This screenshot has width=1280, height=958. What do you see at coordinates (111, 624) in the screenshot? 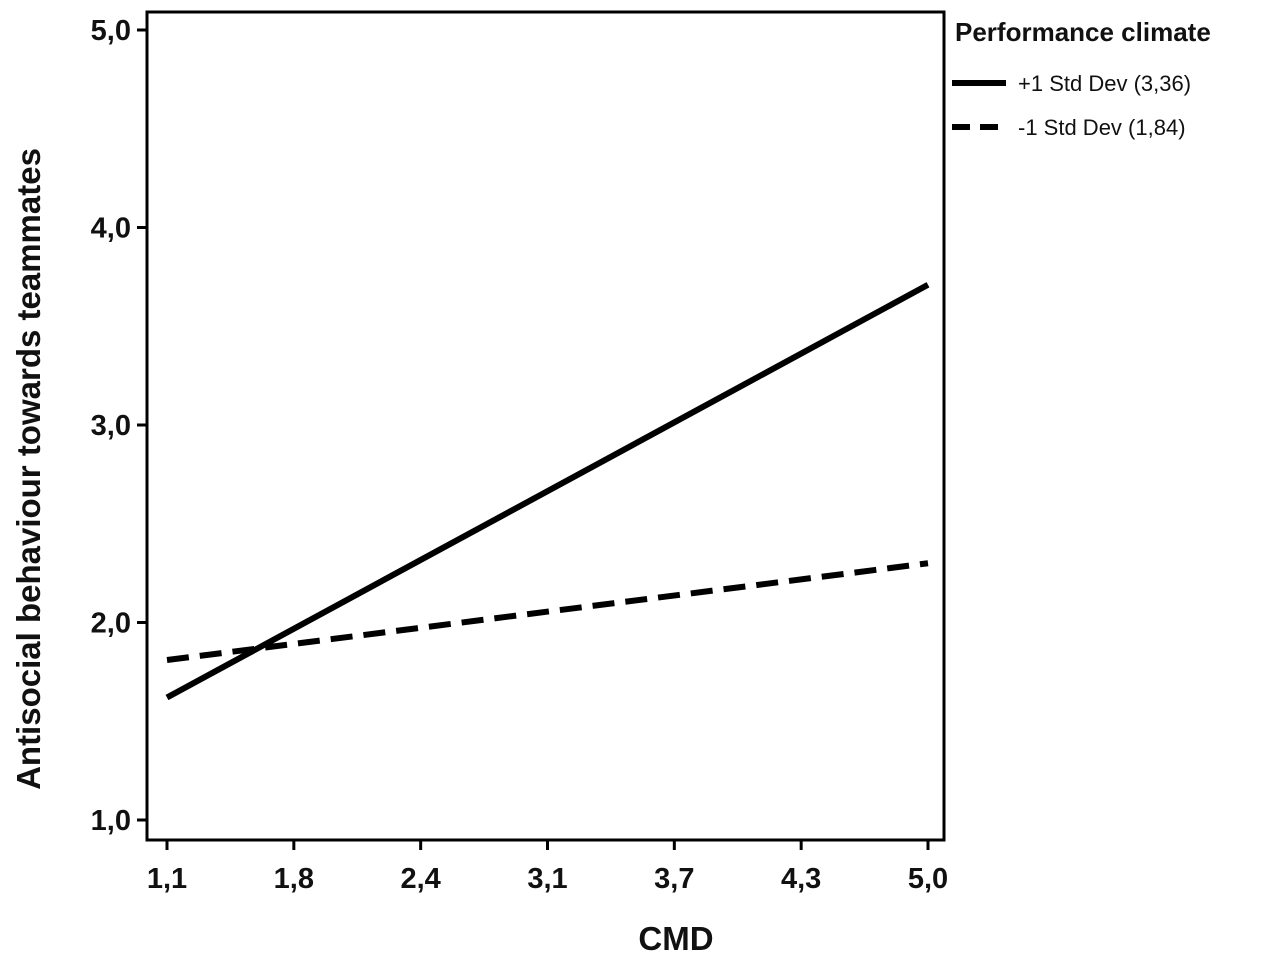
I see `y-tick-label: 2,0` at bounding box center [111, 624].